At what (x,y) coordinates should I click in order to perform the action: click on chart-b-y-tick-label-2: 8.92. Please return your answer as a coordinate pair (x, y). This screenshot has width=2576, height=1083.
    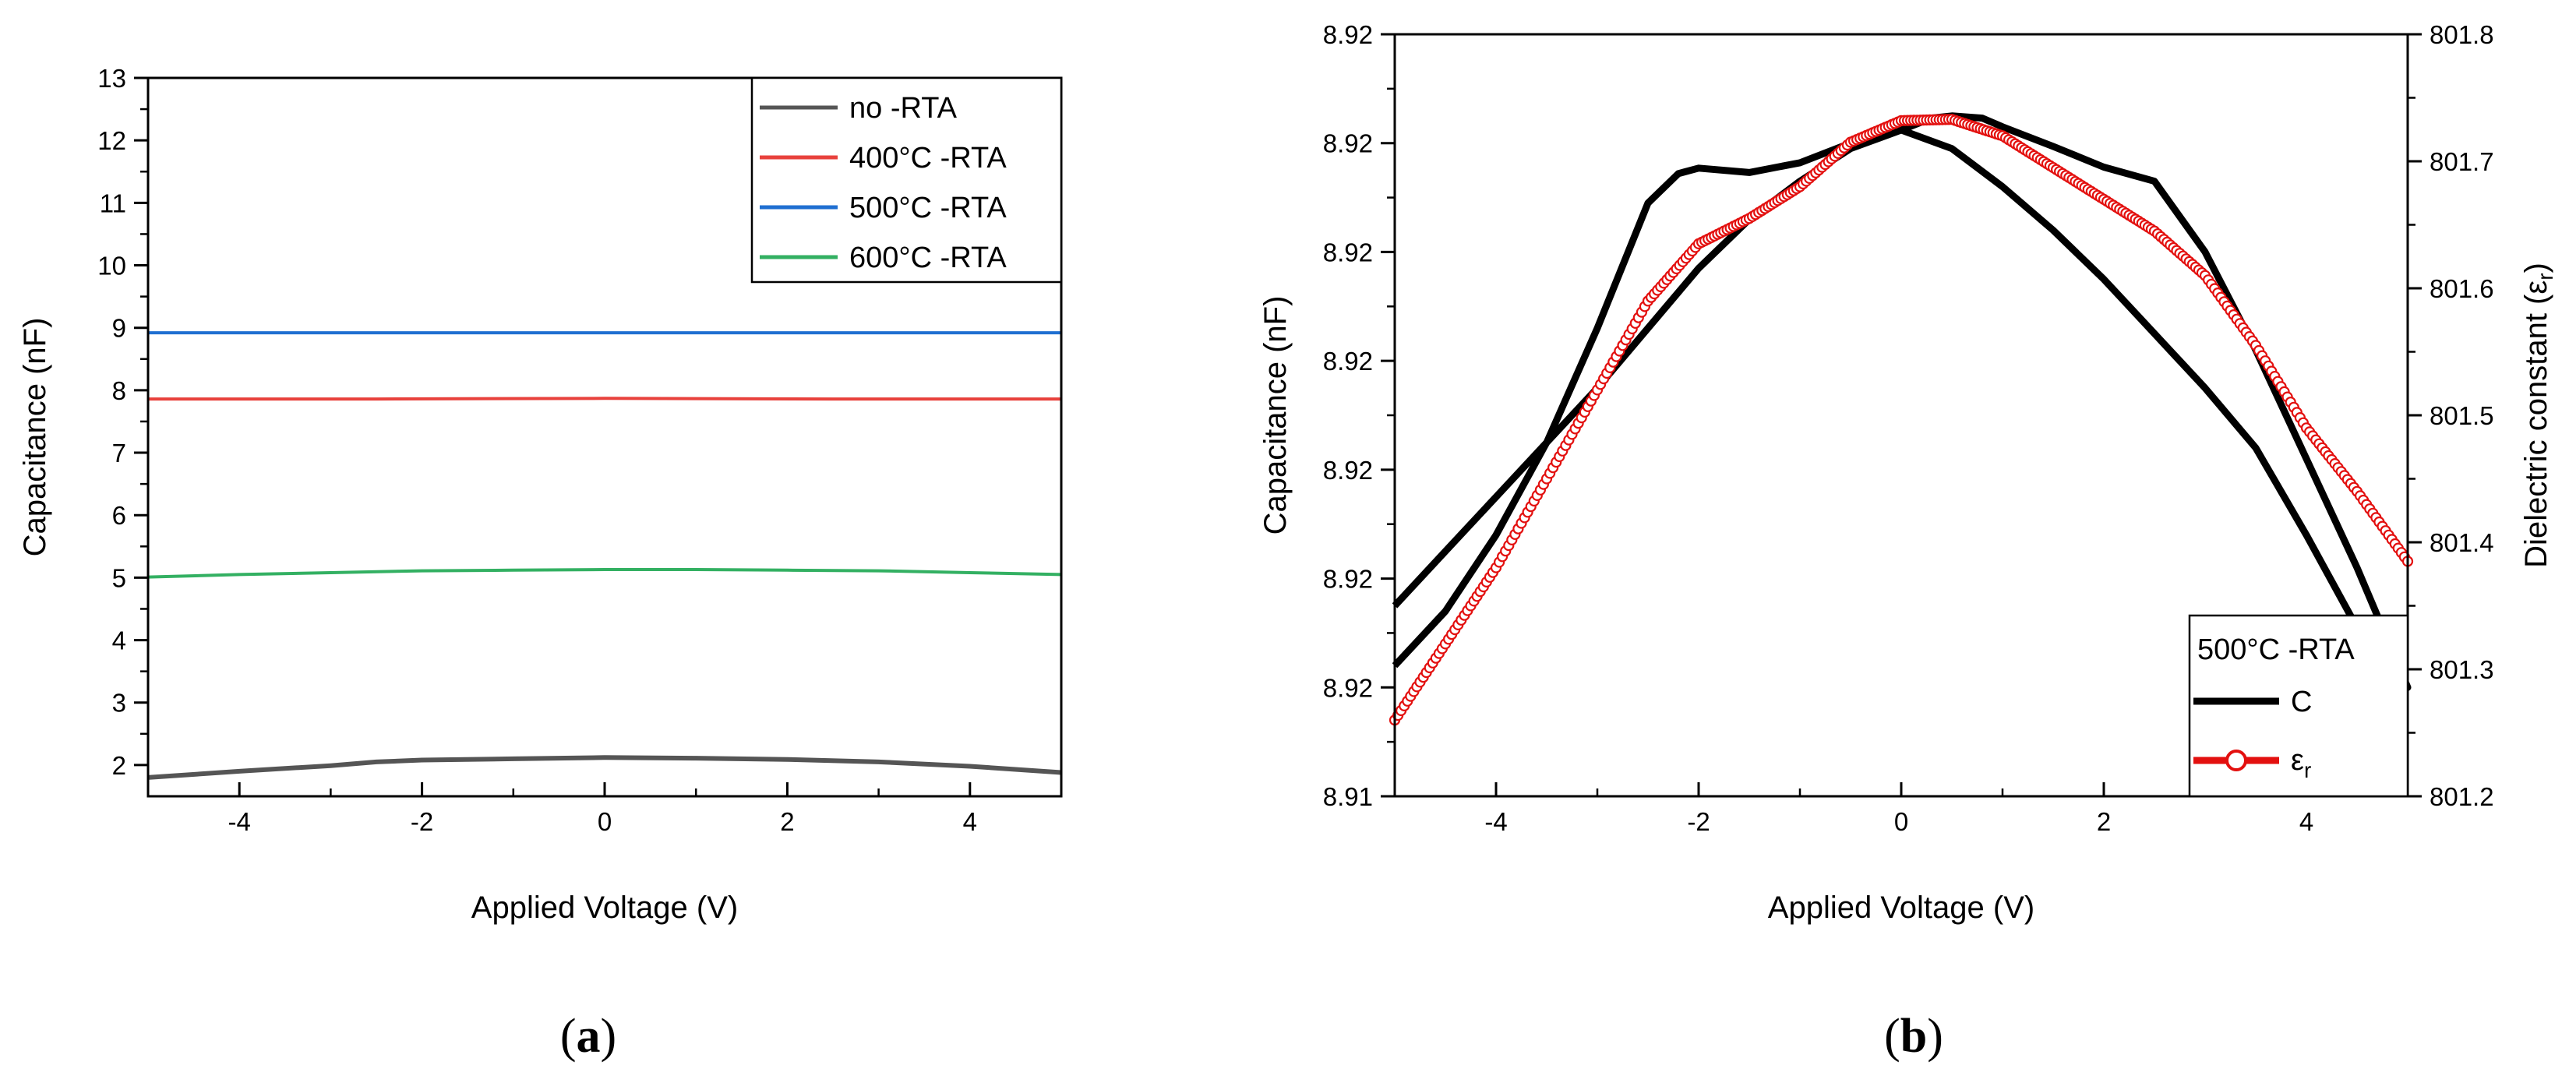
    Looking at the image, I should click on (1348, 579).